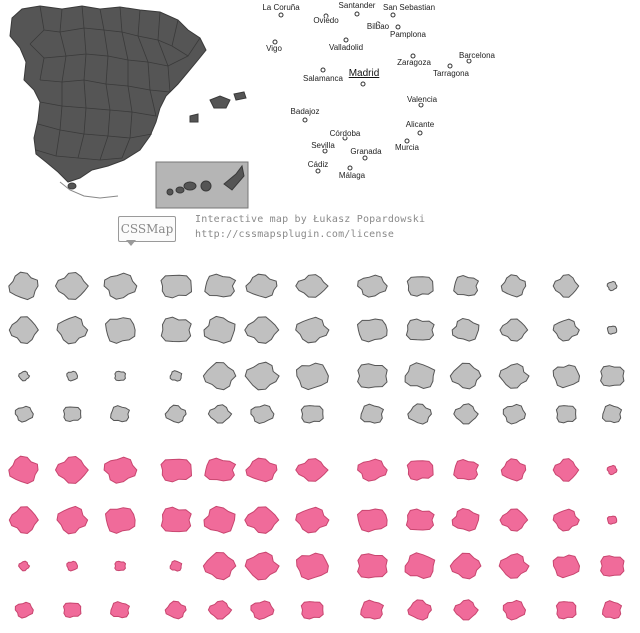 The width and height of the screenshot is (640, 633). What do you see at coordinates (366, 151) in the screenshot?
I see `city-label-granada: Granada` at bounding box center [366, 151].